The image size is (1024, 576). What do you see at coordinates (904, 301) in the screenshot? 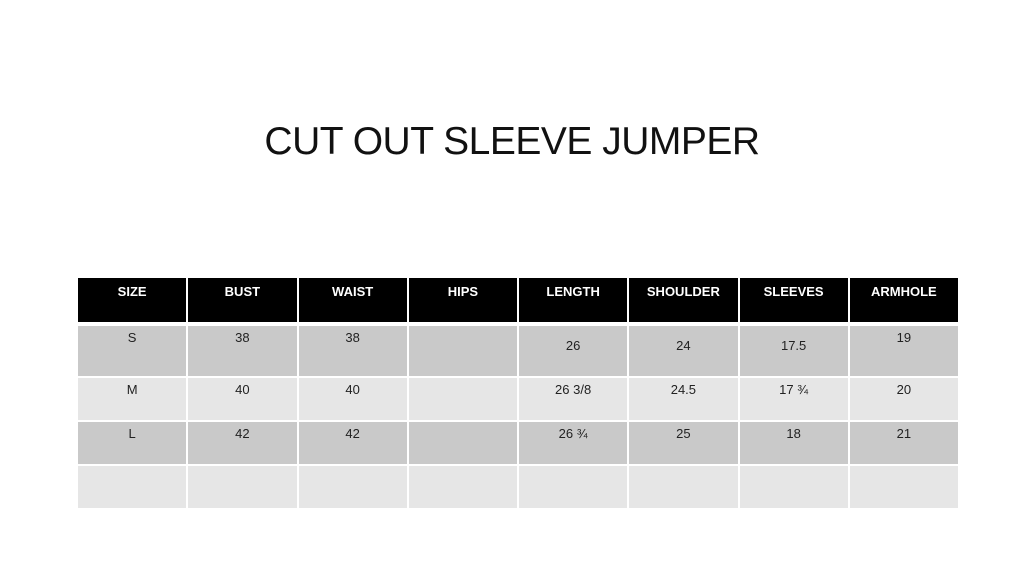
I see `column-header-armhole: ARMHOLE` at bounding box center [904, 301].